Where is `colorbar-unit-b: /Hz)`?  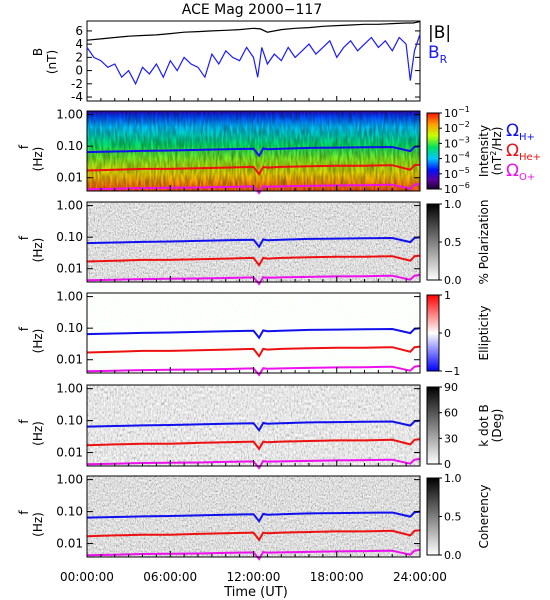
colorbar-unit-b: /Hz) is located at coordinates (497, 139).